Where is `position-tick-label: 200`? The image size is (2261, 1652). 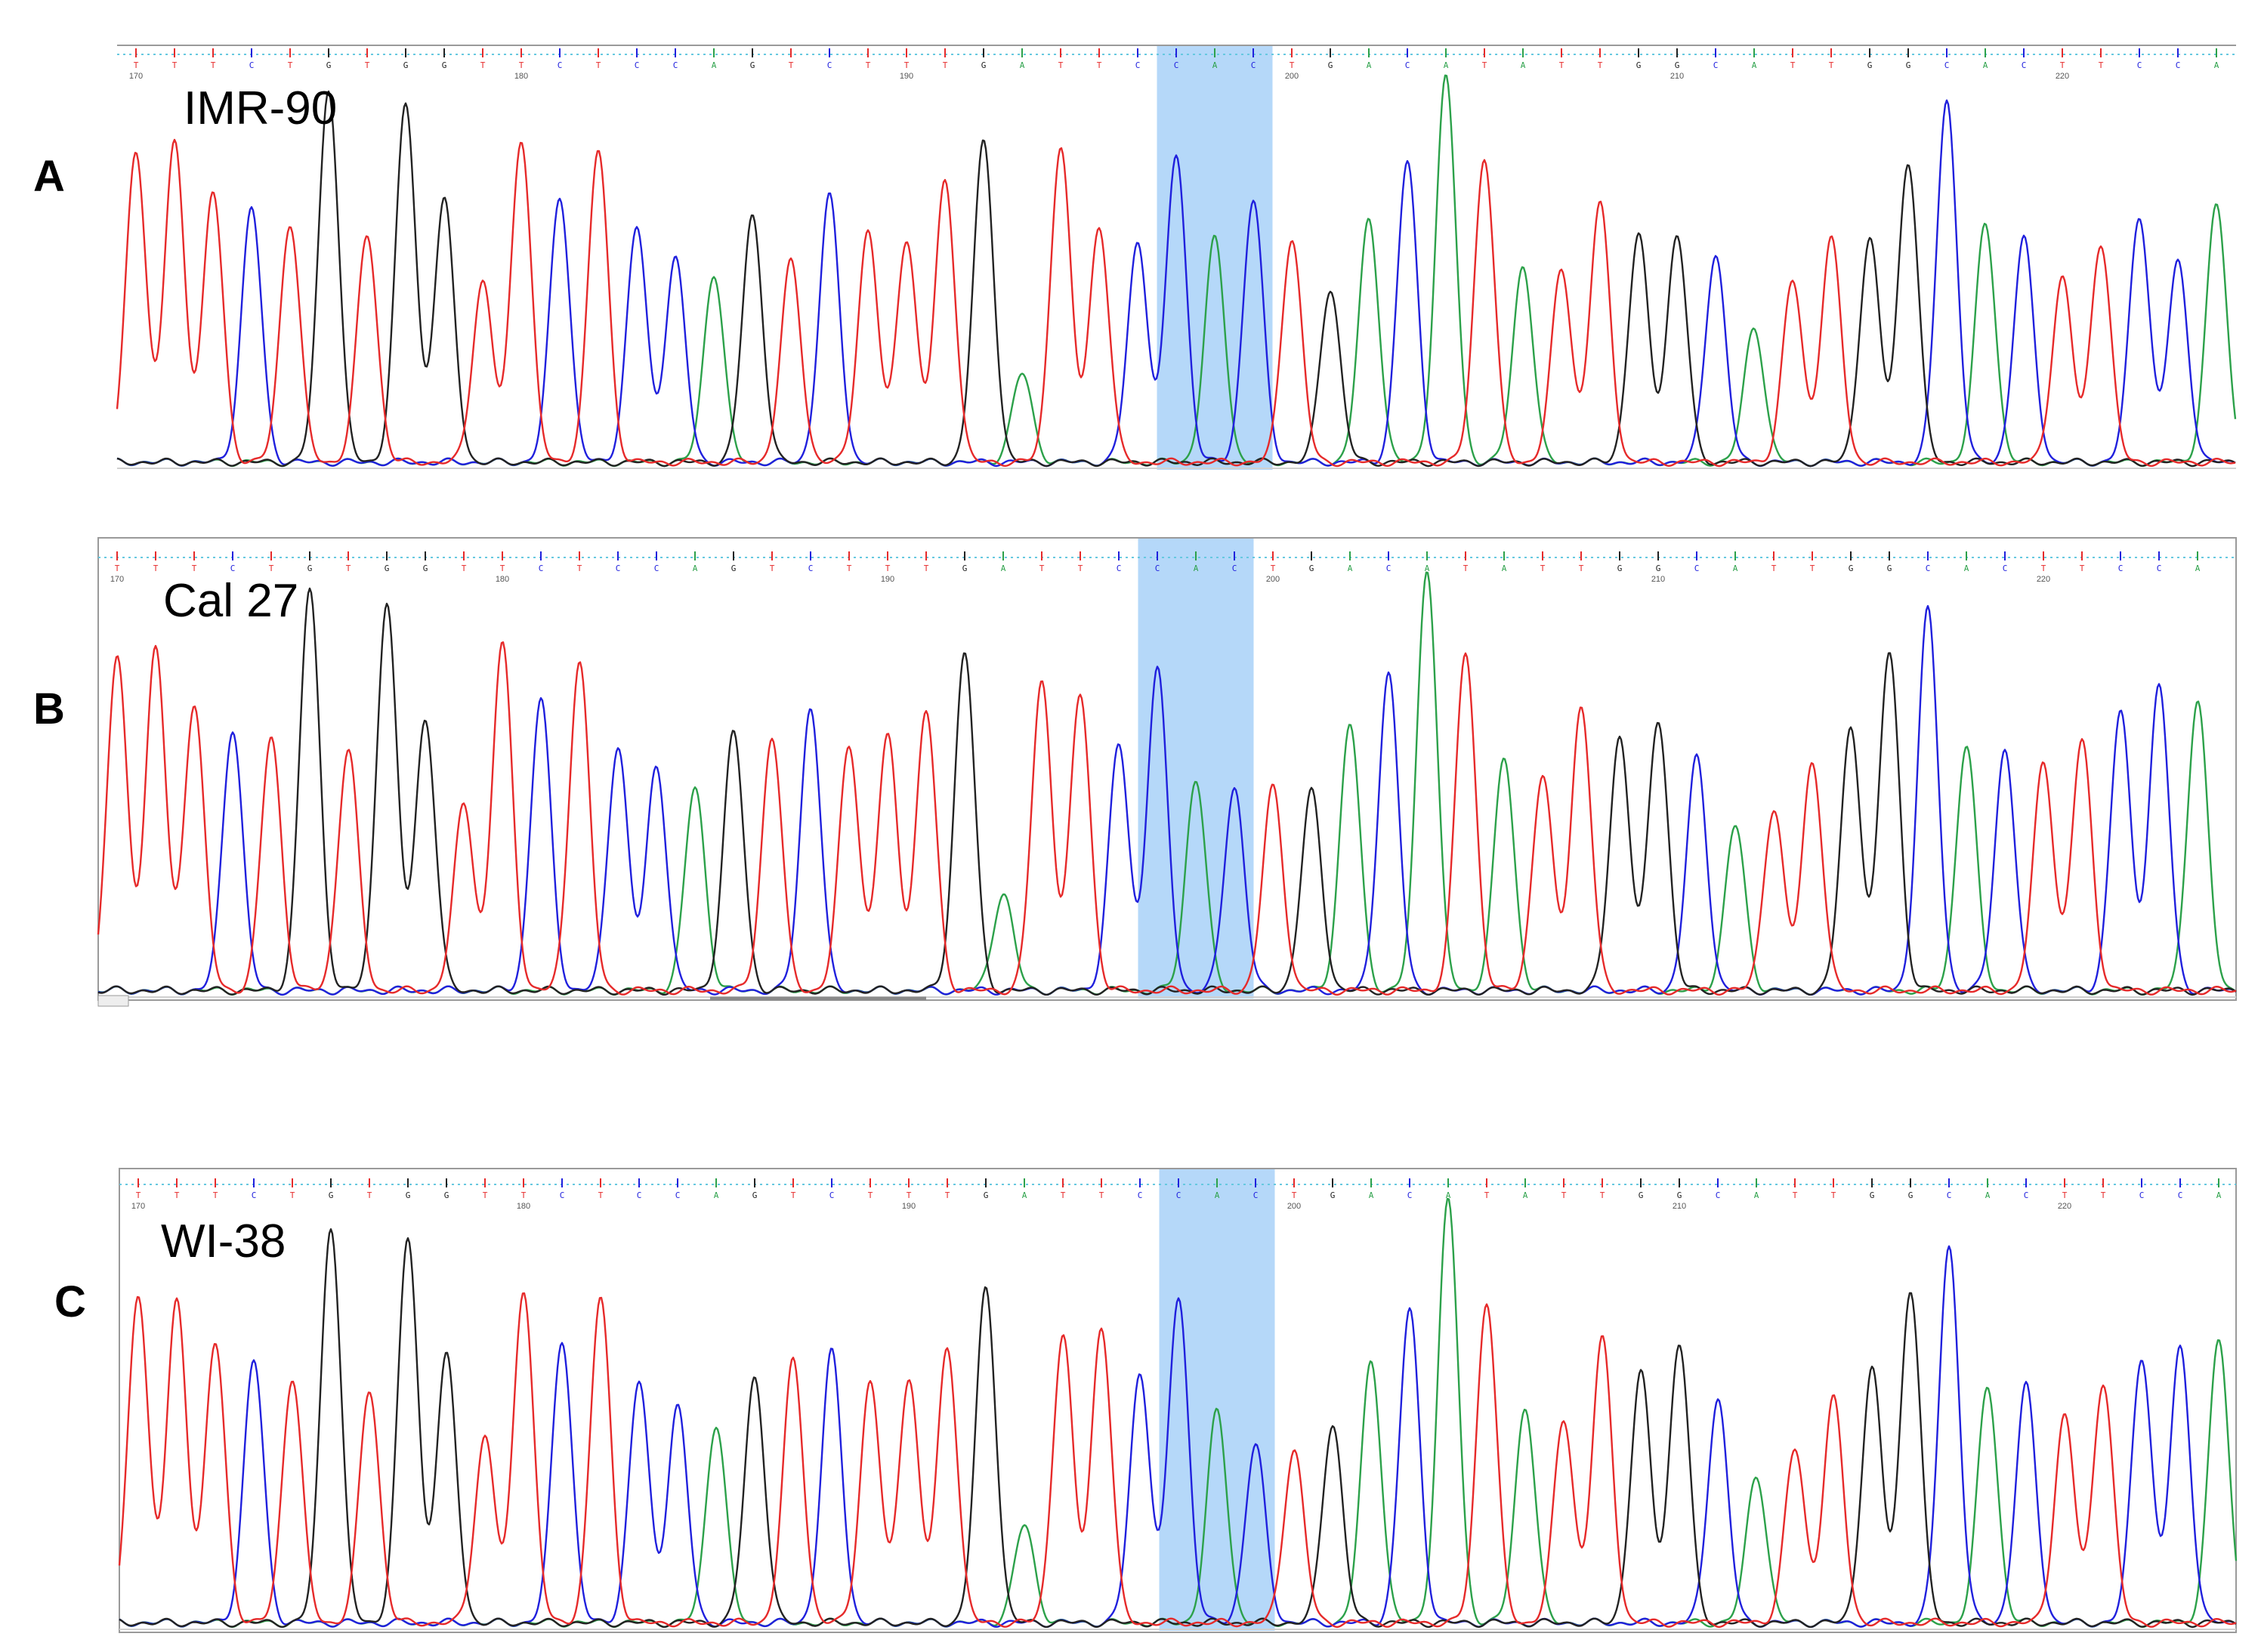
position-tick-label: 200 is located at coordinates (1292, 76).